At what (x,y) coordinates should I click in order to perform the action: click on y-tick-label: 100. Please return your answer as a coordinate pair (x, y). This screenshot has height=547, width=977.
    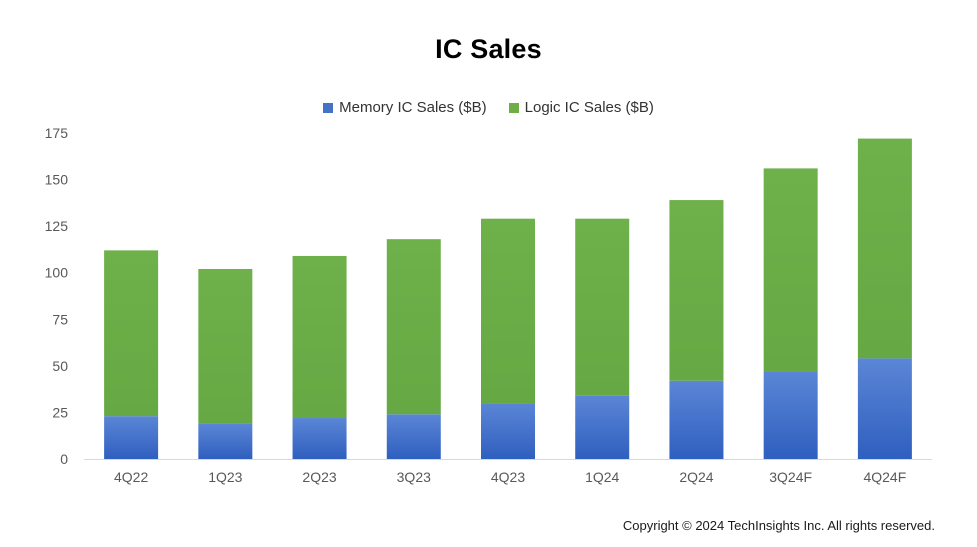
    Looking at the image, I should click on (57, 273).